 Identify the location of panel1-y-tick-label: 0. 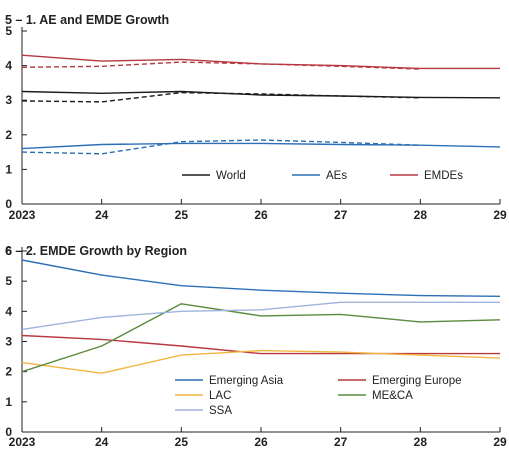
(8, 204).